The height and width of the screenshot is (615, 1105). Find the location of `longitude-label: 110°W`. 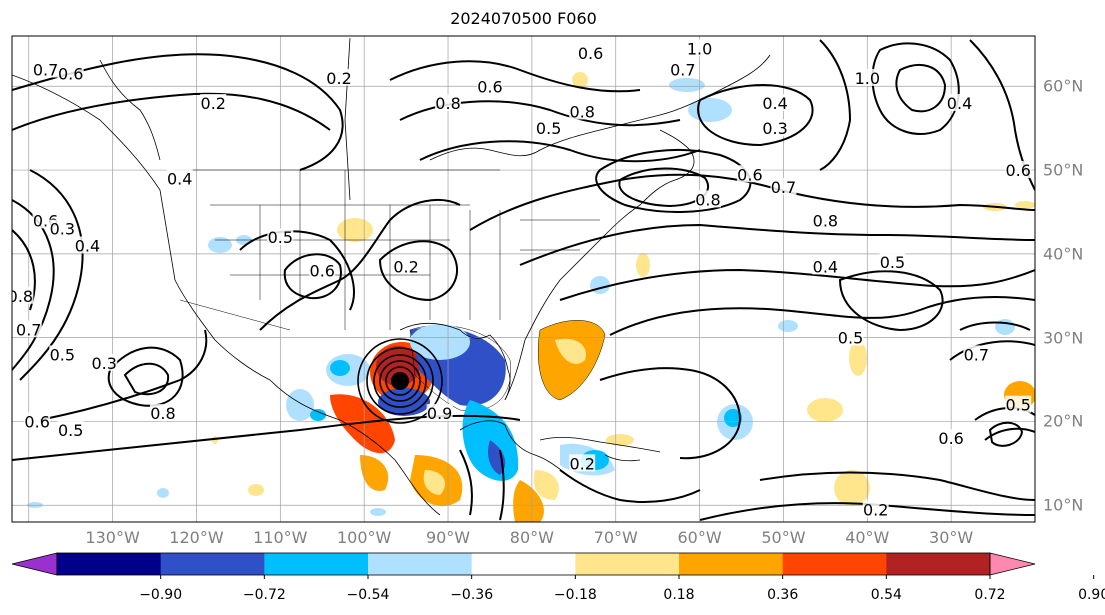

longitude-label: 110°W is located at coordinates (280, 537).